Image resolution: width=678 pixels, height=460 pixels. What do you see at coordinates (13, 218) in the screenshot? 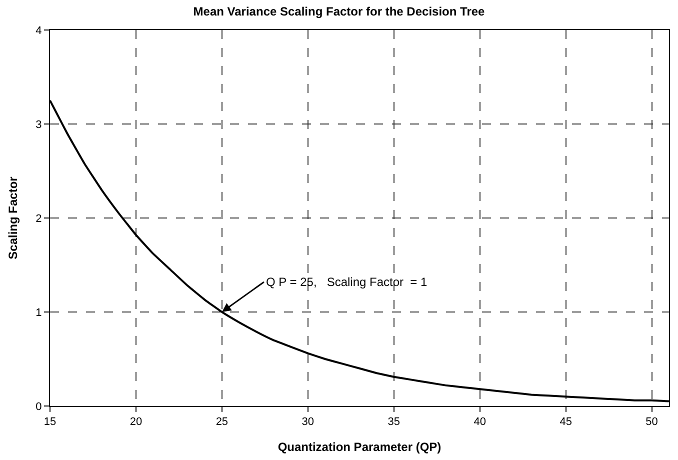
I see `y-axis-title: Scaling Factor` at bounding box center [13, 218].